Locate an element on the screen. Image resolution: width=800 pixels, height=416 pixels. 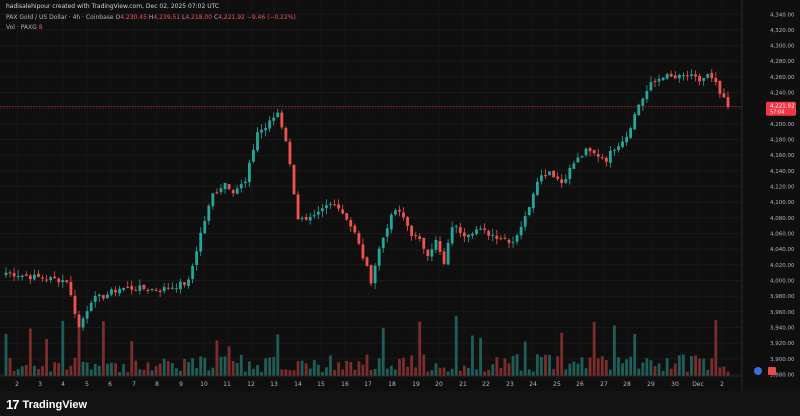
time-tick-label: 16 is located at coordinates (345, 384).